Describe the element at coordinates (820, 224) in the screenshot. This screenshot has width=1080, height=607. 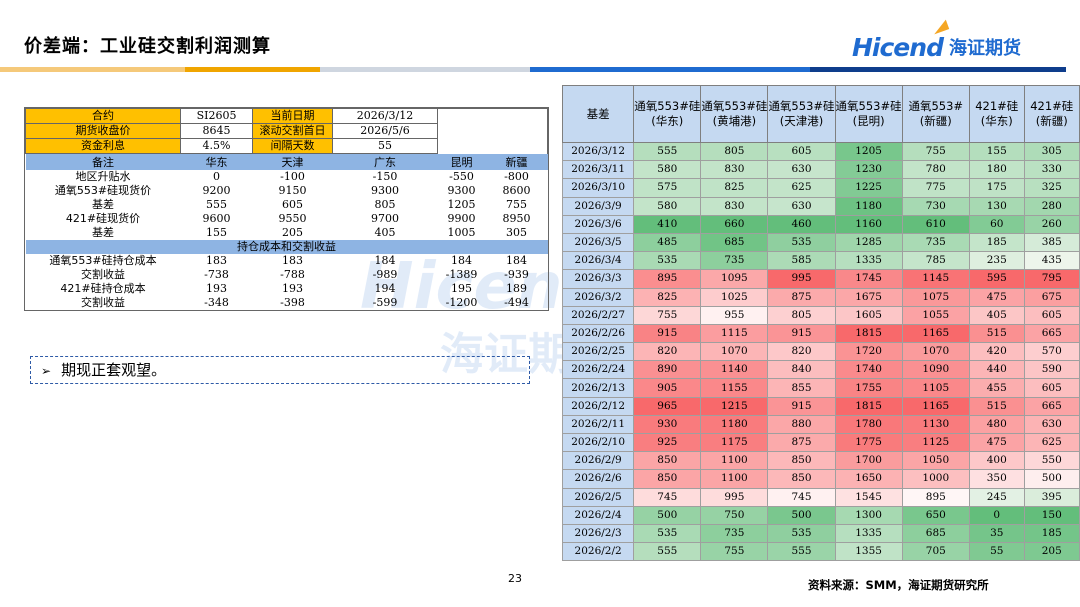
I see `basis-row: 2026/3/6 410 660 460 1160 610 60 260` at that location.